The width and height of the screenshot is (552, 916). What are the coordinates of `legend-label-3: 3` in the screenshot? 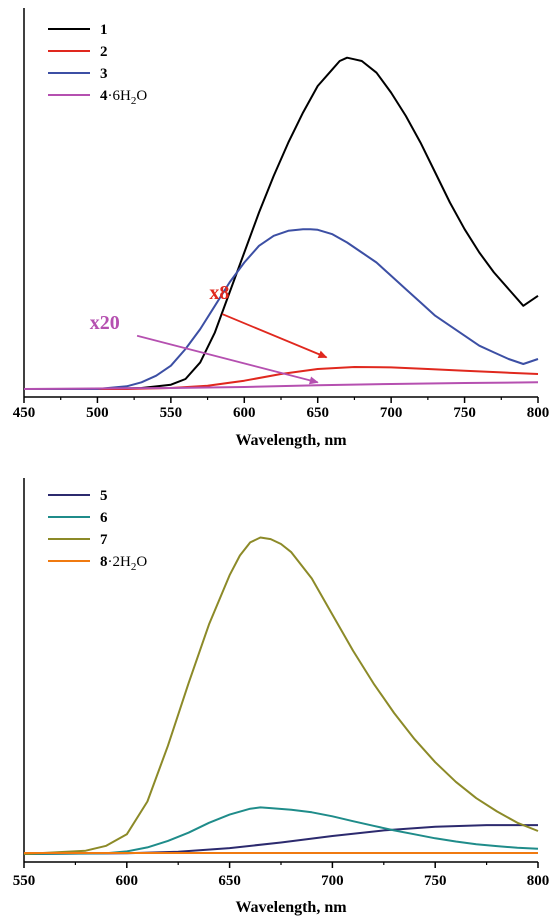 It's located at (104, 74).